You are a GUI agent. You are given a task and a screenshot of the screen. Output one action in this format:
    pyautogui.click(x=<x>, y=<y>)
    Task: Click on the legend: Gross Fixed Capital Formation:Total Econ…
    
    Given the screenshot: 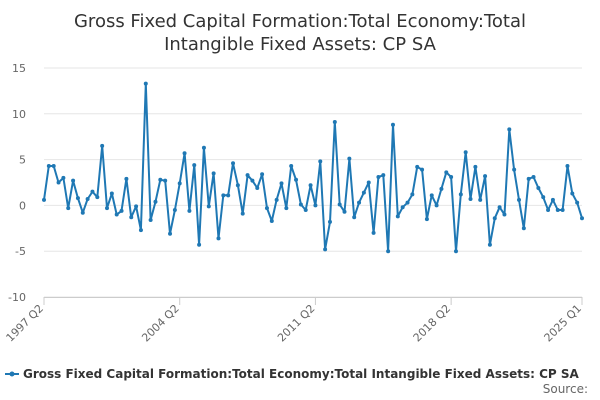 What is the action you would take?
    pyautogui.click(x=292, y=374)
    